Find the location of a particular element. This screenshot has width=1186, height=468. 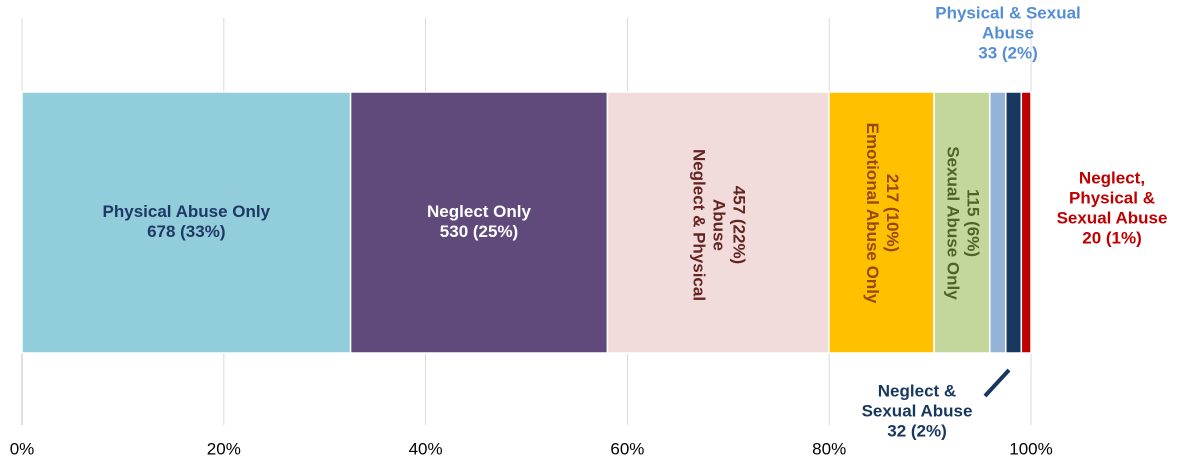

bar-neglect-physical-abuse is located at coordinates (718, 222).